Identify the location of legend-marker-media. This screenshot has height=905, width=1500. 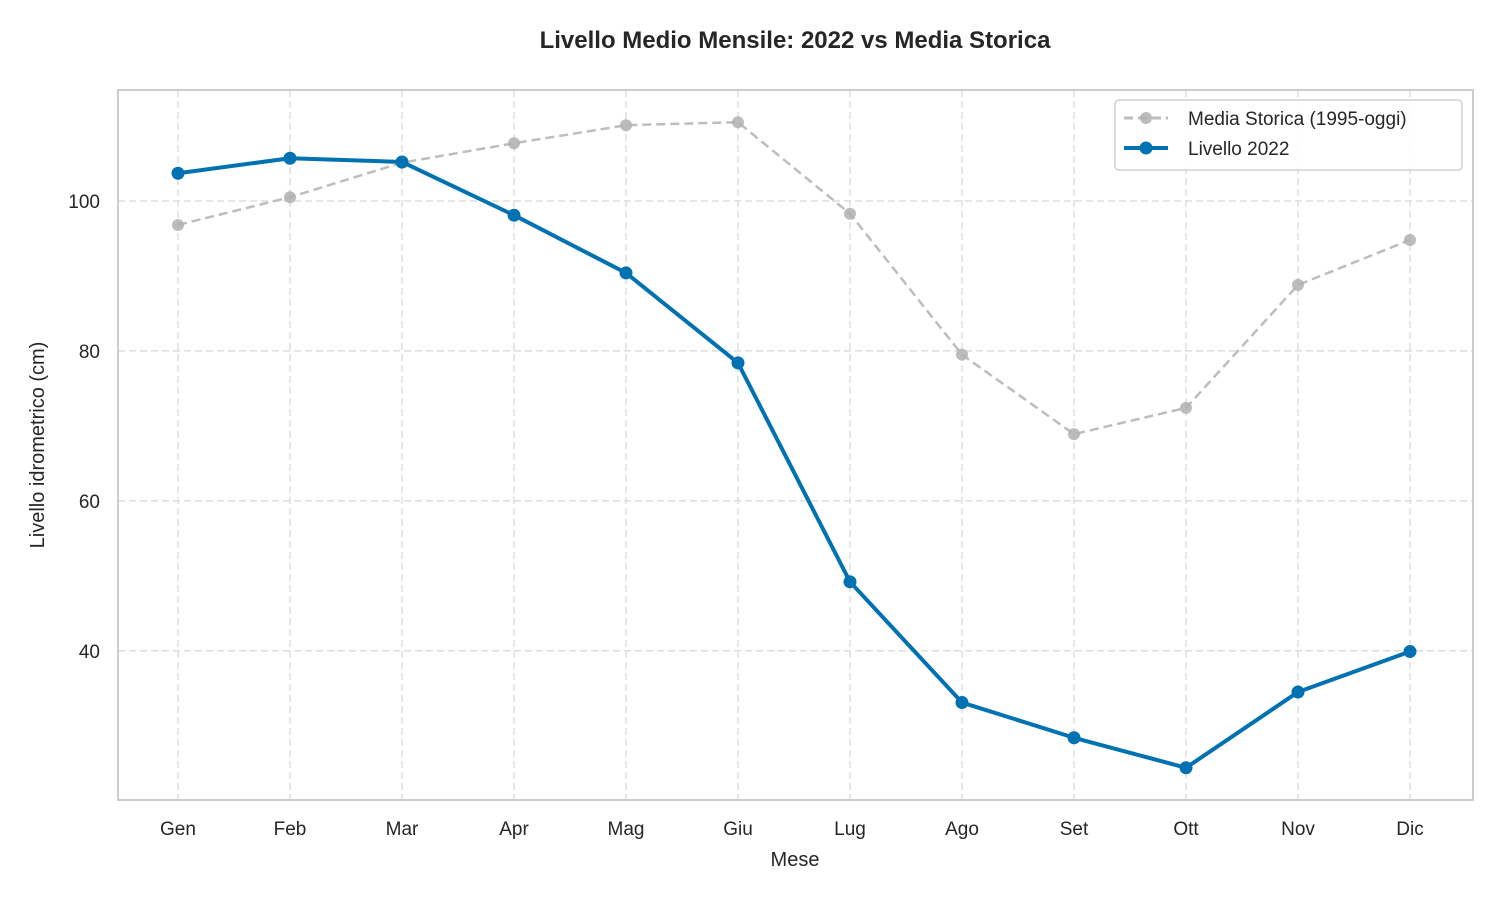
(1146, 118).